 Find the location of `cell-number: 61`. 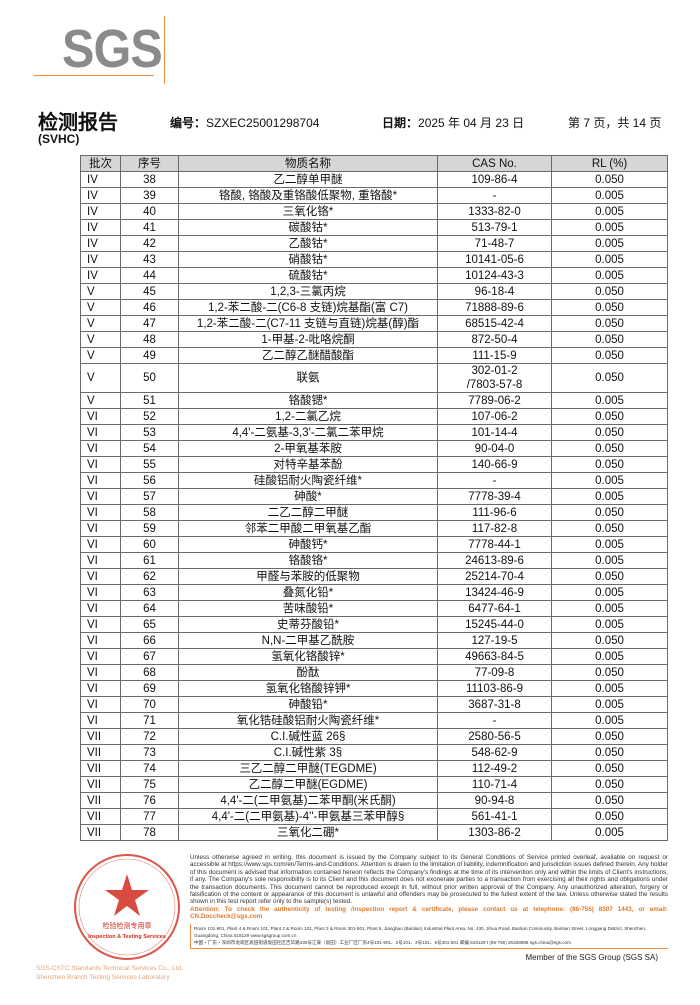

cell-number: 61 is located at coordinates (149, 560).